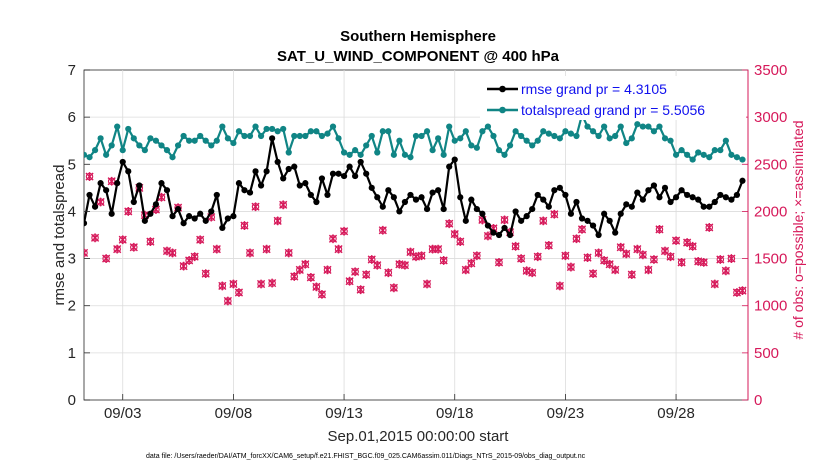 The width and height of the screenshot is (830, 470). I want to click on y2-tick-label: 3000, so click(770, 117).